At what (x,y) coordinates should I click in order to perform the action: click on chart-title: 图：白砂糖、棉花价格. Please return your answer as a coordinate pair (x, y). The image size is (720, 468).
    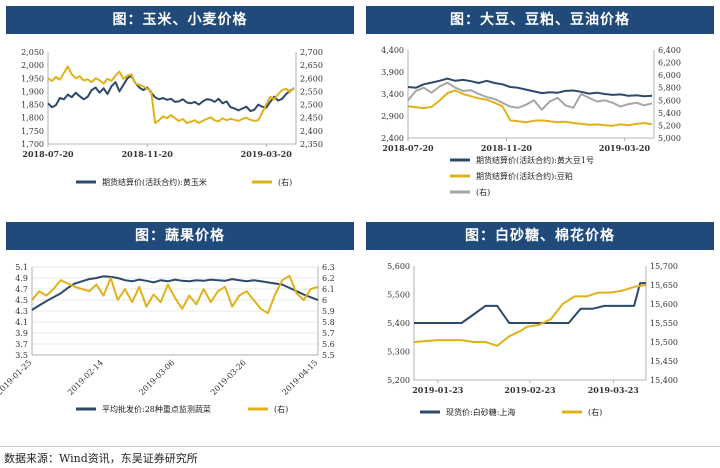
    Looking at the image, I should click on (540, 236).